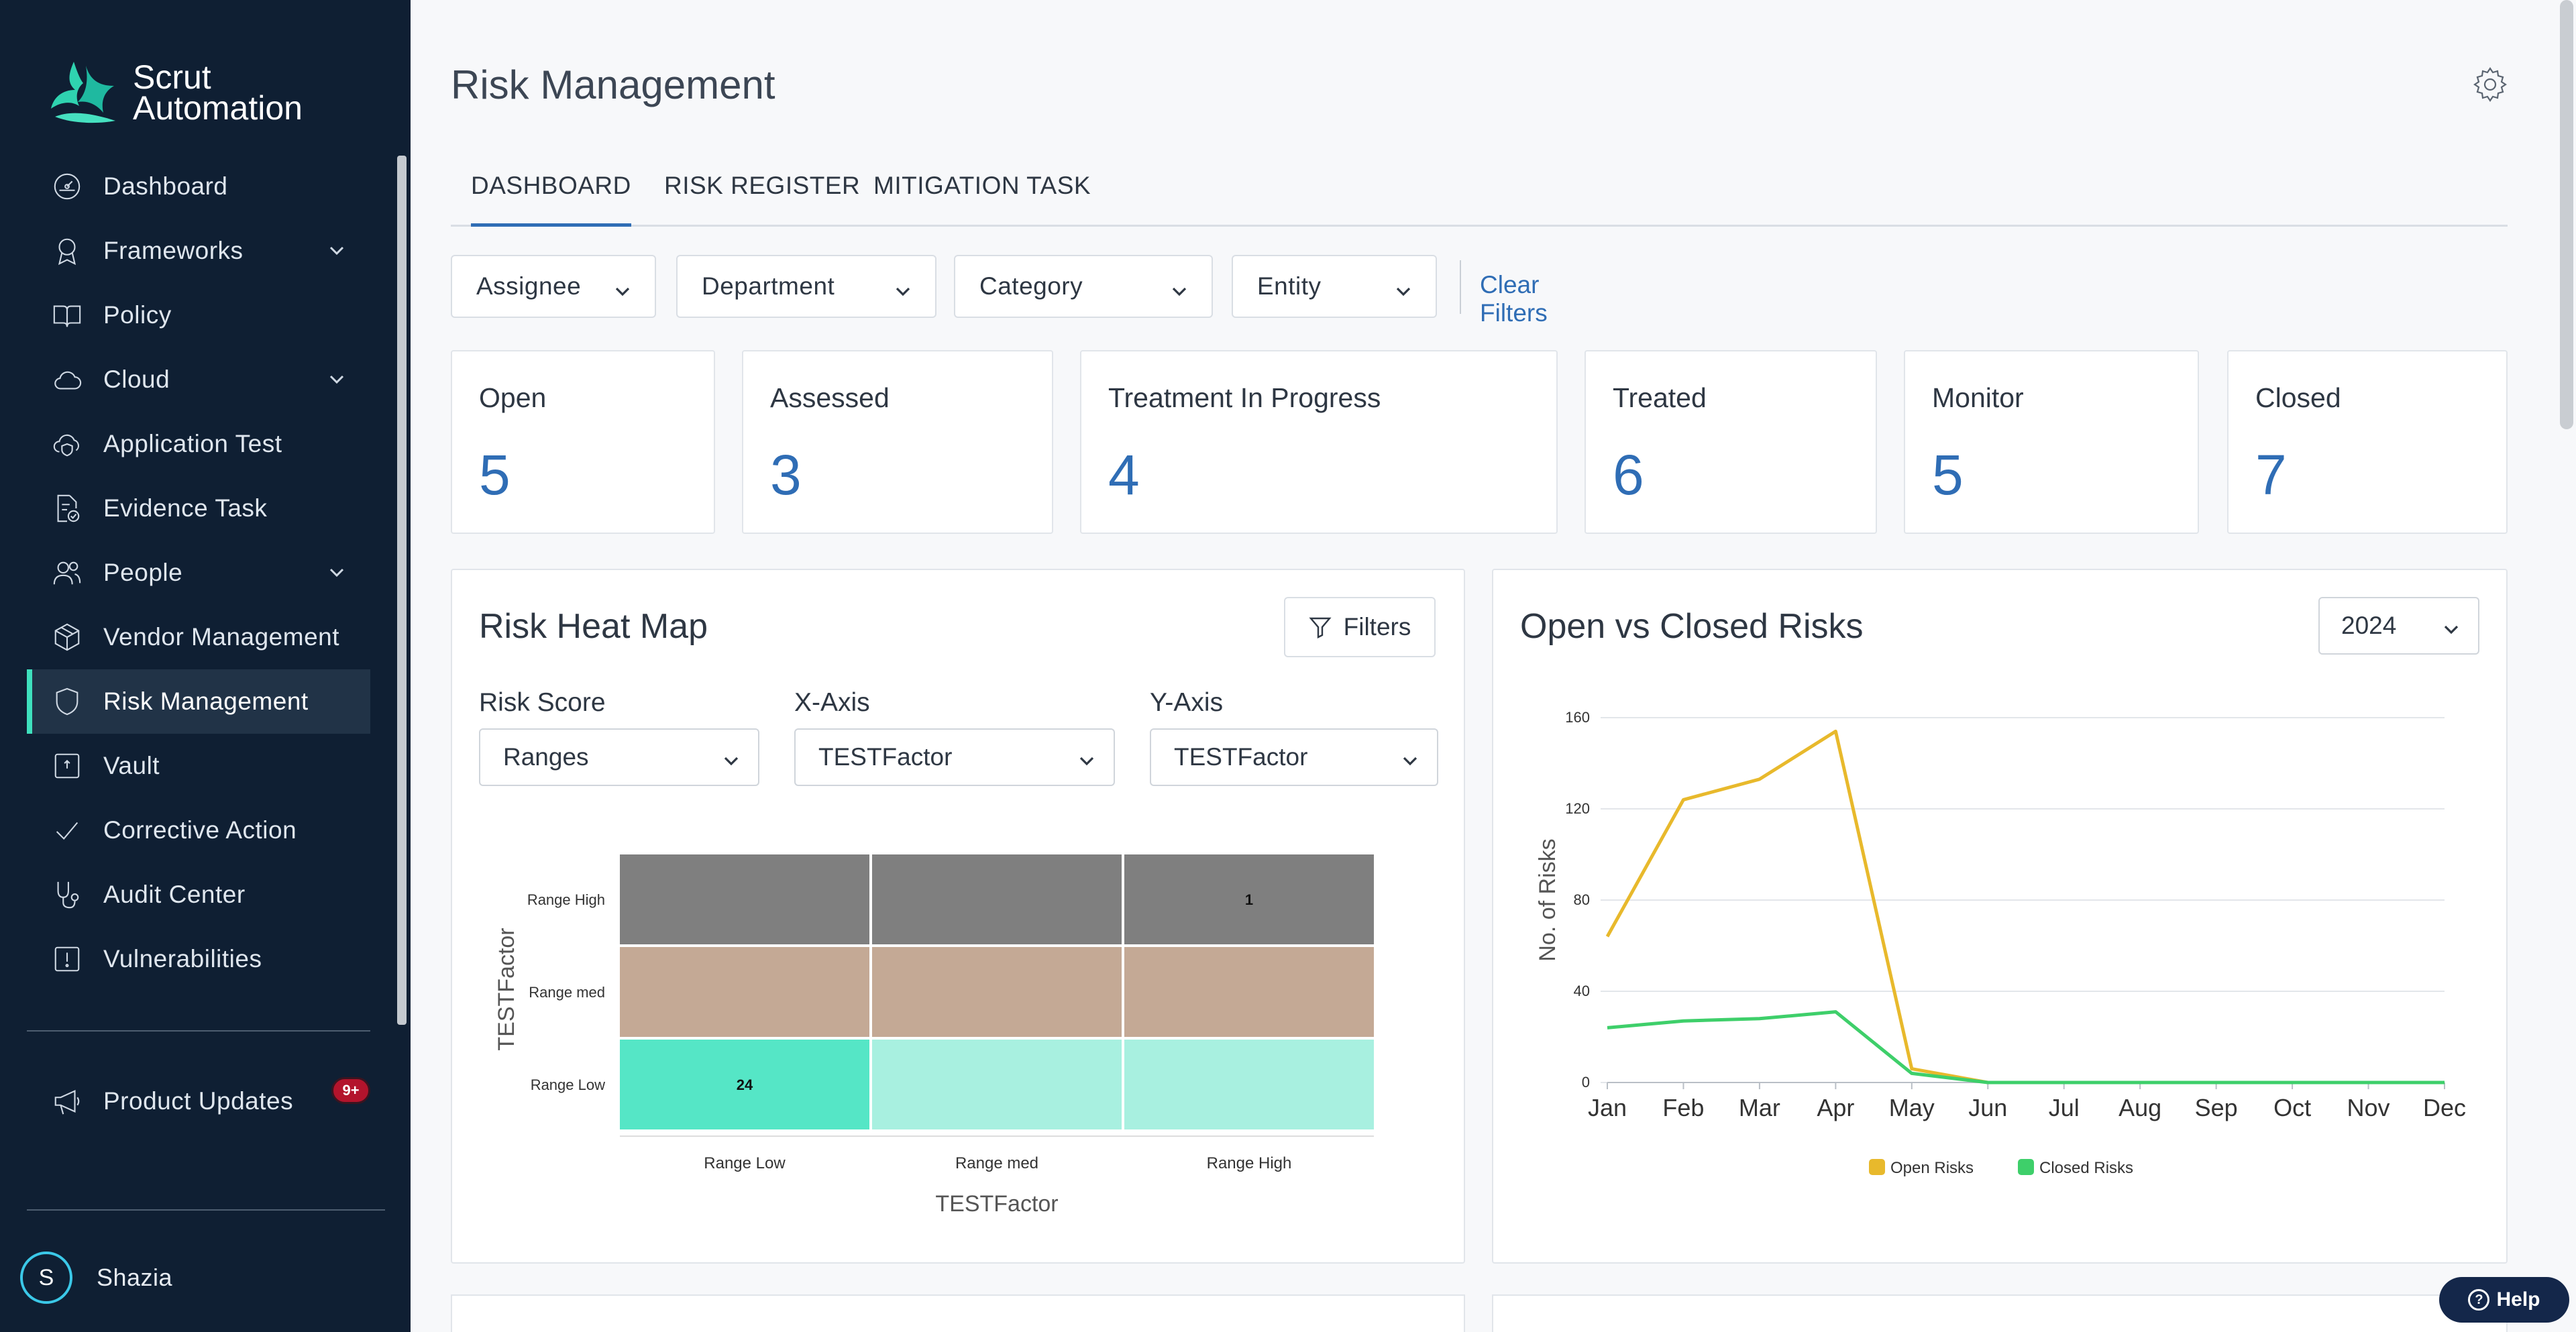  I want to click on brand-logo: Scrut Automation, so click(175, 93).